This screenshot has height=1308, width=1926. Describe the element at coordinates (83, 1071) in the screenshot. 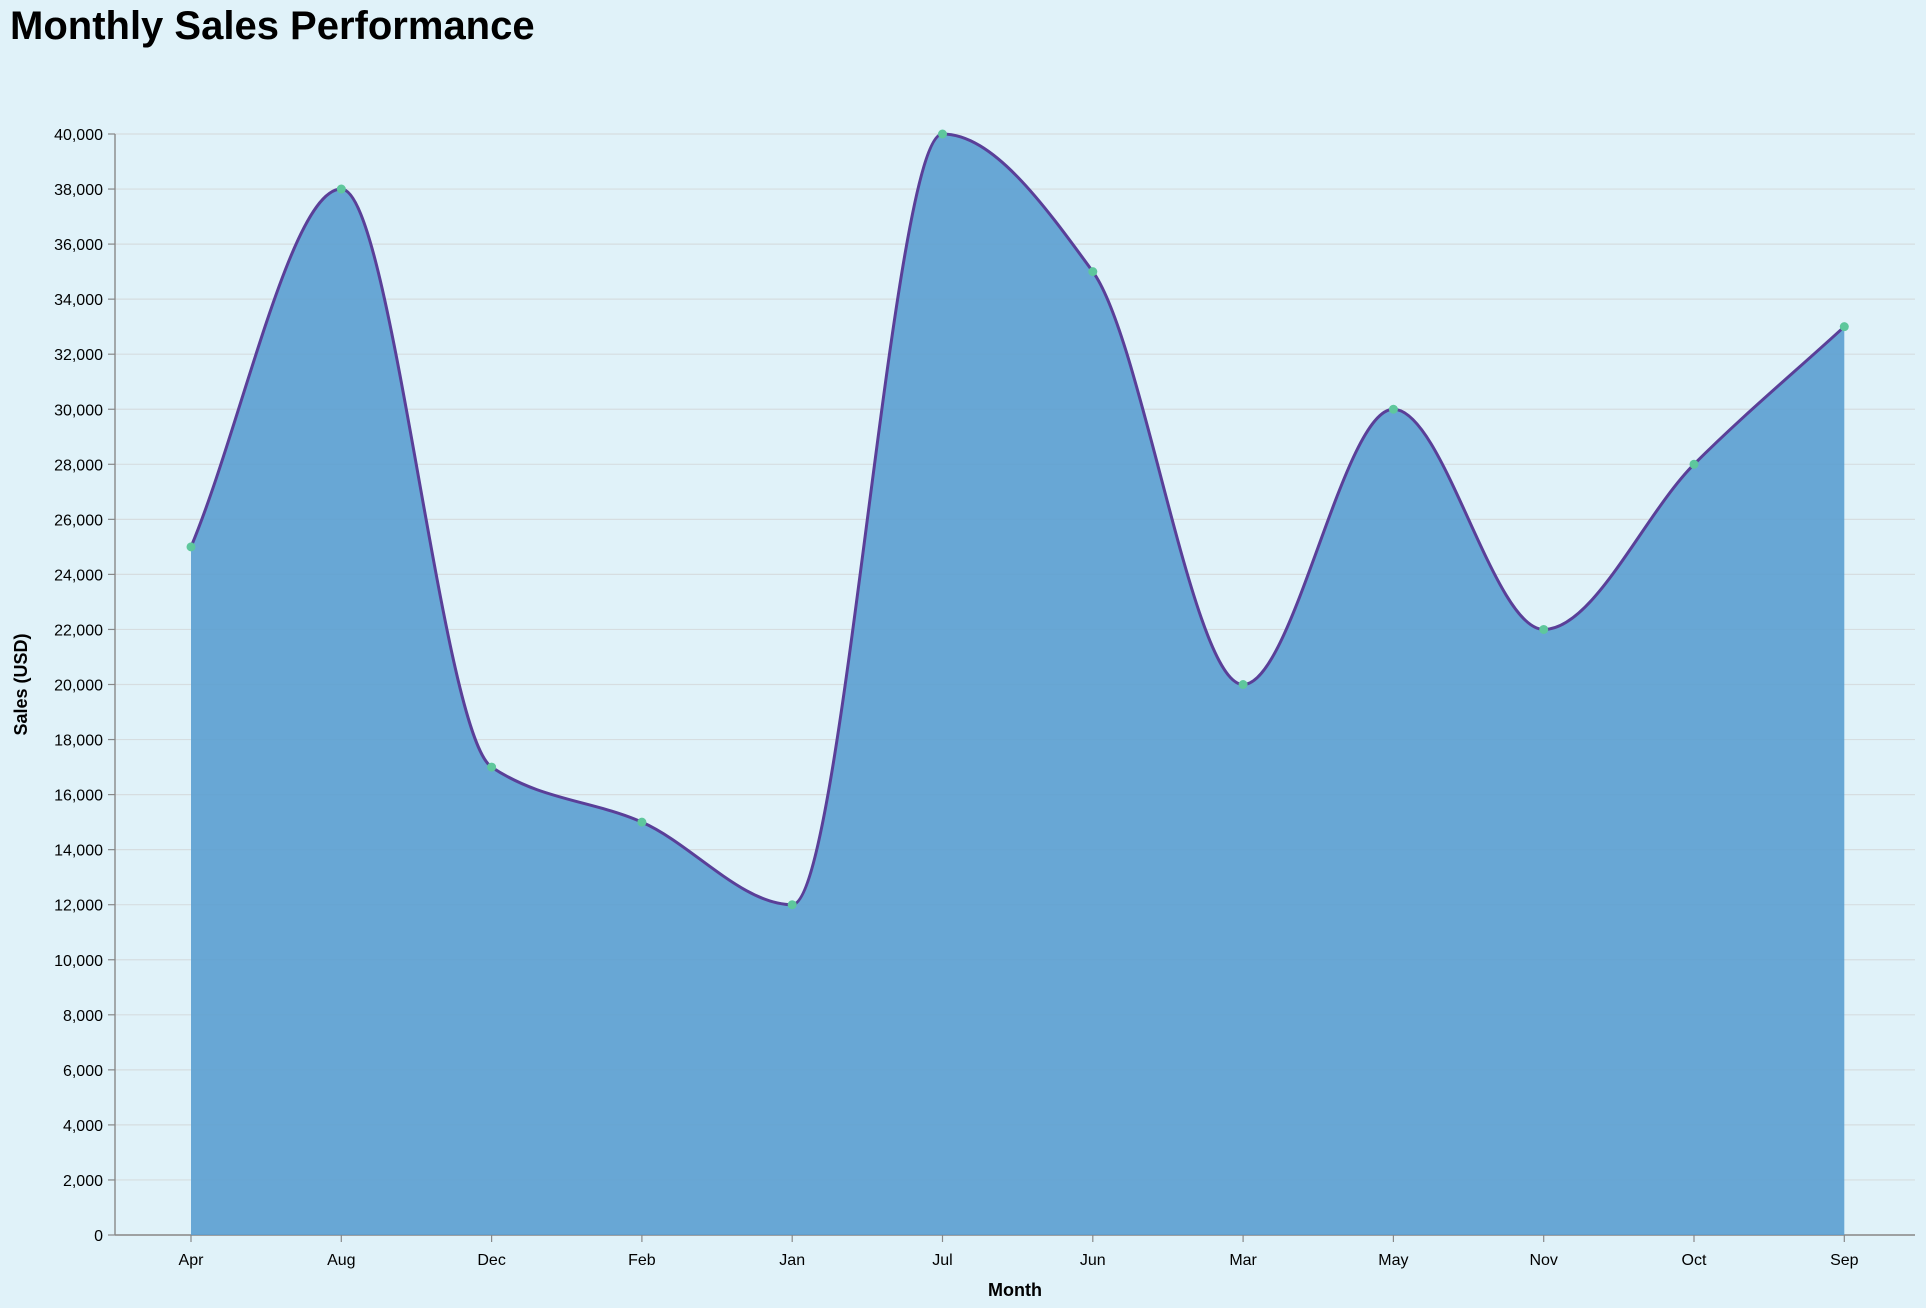

I see `y-tick-label: 6,000` at that location.